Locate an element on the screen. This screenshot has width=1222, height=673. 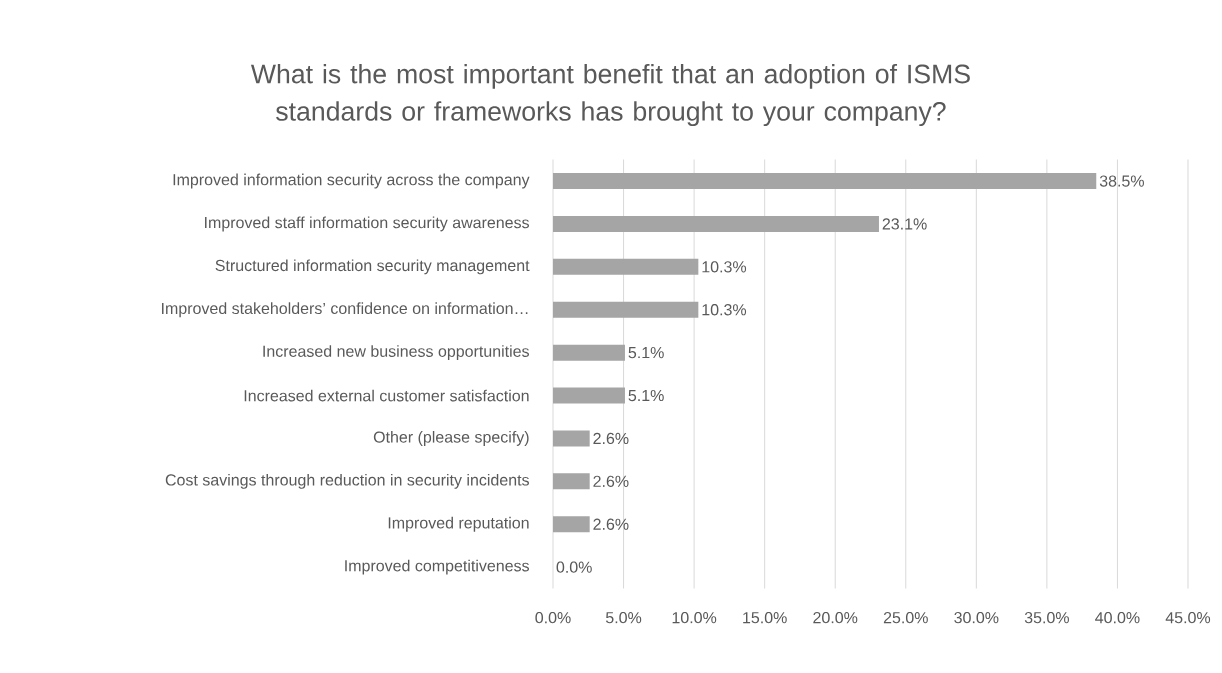
y-tick-label: Improved staff information security awareness is located at coordinates (367, 224).